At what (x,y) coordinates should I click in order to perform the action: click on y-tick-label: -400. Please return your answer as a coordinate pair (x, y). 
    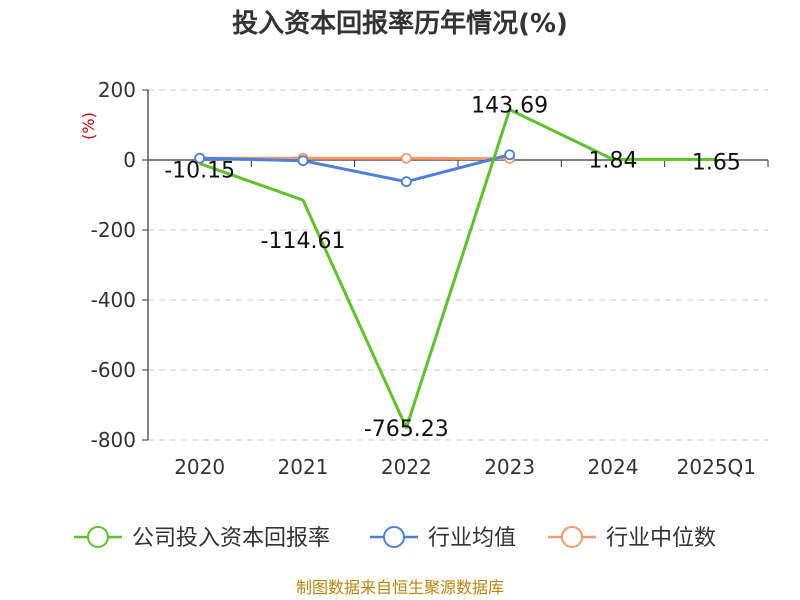
    Looking at the image, I should click on (113, 300).